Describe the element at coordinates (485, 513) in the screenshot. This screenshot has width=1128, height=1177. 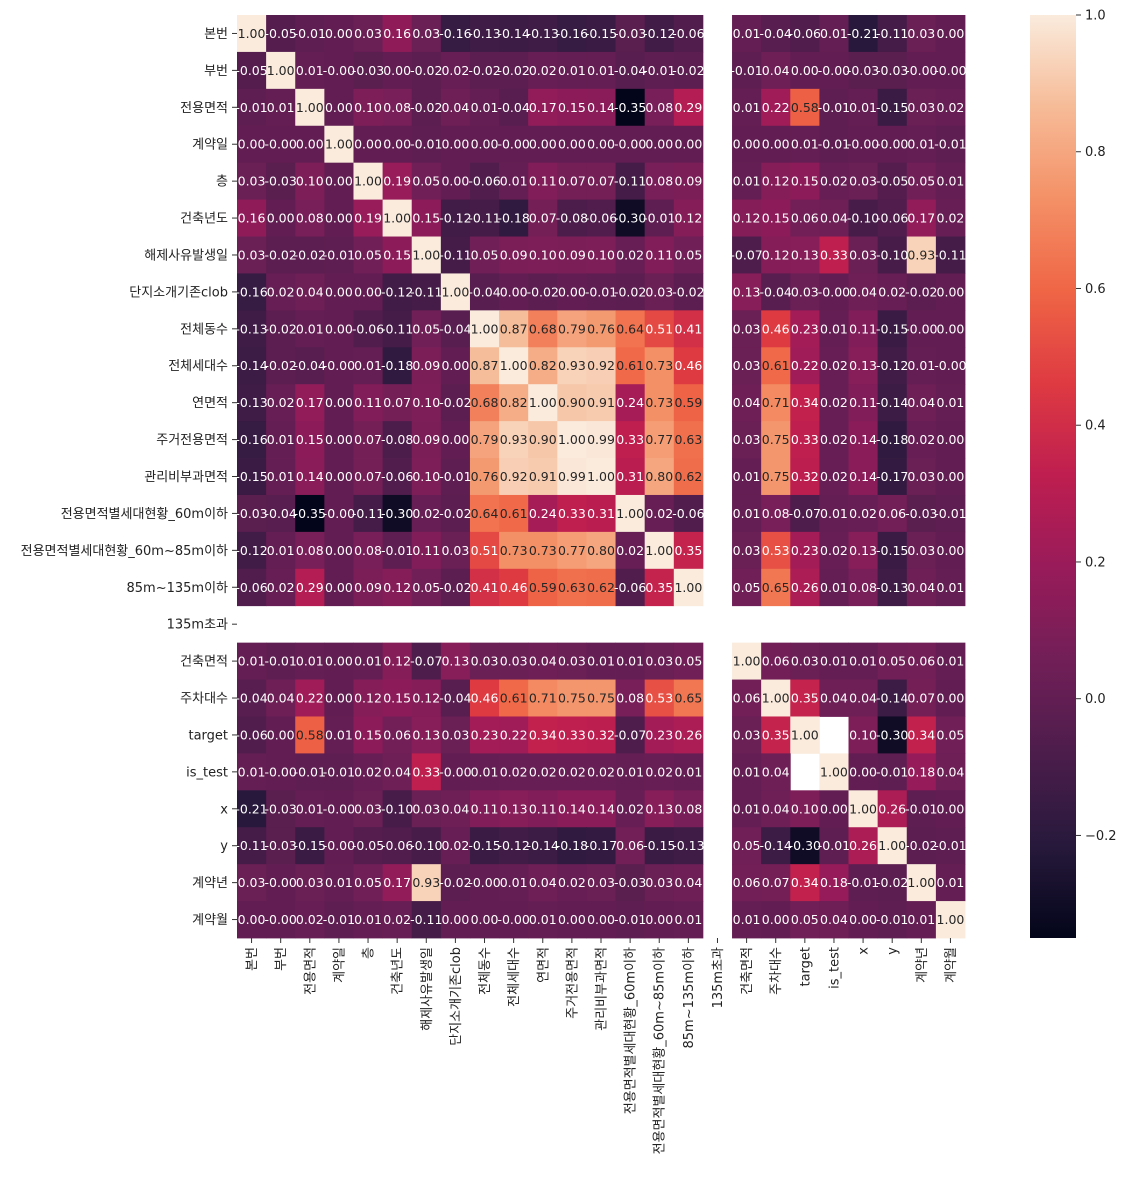
I see `cell-value-label: 0.64` at that location.